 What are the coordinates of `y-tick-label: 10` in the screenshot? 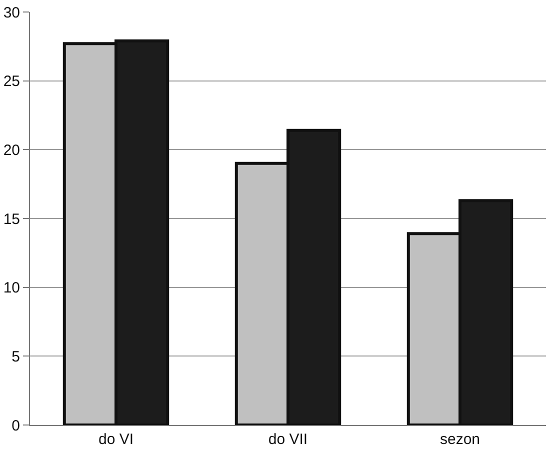 It's located at (11, 288).